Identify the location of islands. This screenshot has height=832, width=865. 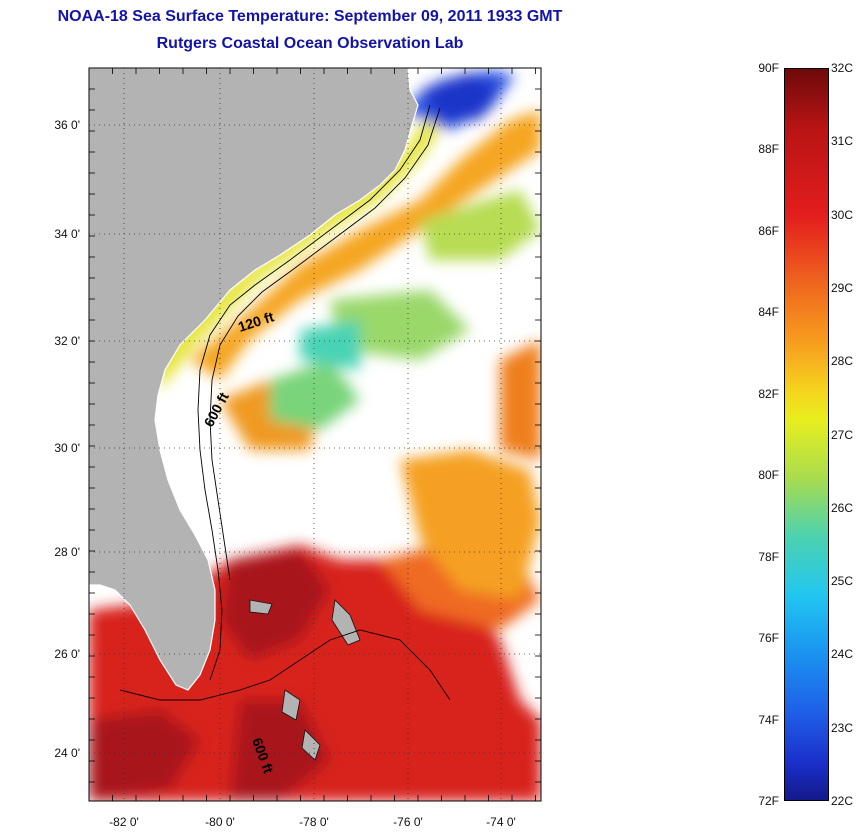
(305, 680).